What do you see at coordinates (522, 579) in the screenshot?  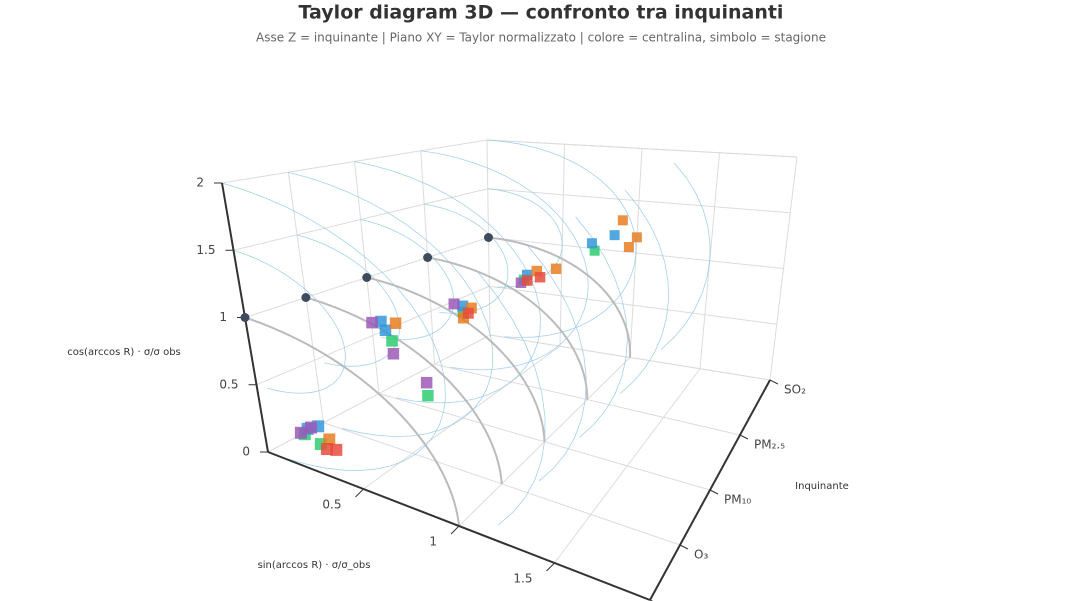 I see `x-tick-label: 1.5` at bounding box center [522, 579].